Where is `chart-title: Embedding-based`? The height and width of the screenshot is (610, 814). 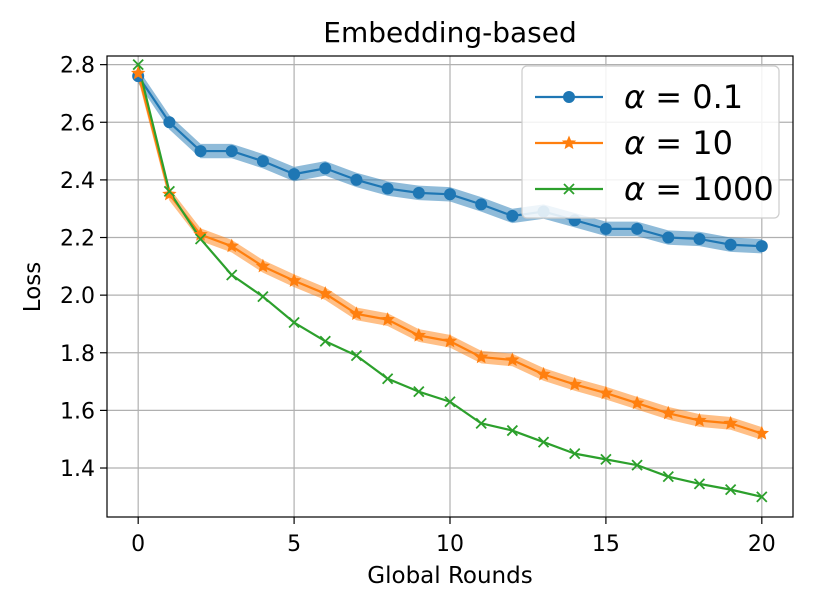
chart-title: Embedding-based is located at coordinates (449, 32).